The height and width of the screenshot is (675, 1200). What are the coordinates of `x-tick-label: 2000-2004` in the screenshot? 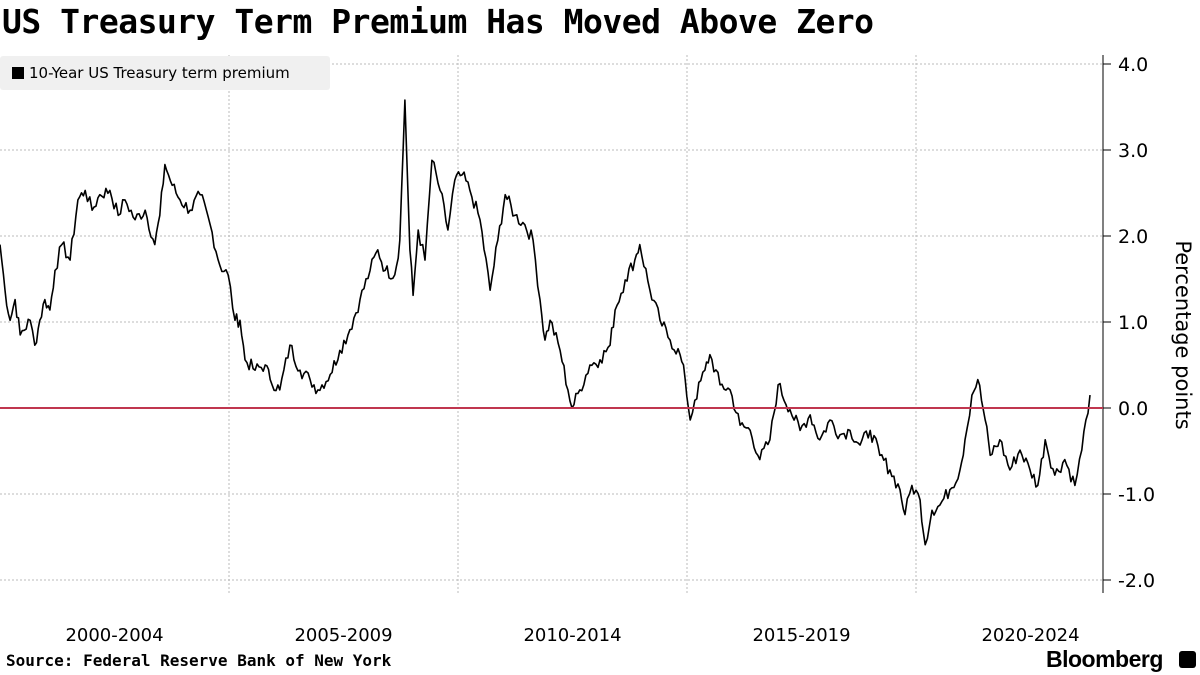 It's located at (114, 635).